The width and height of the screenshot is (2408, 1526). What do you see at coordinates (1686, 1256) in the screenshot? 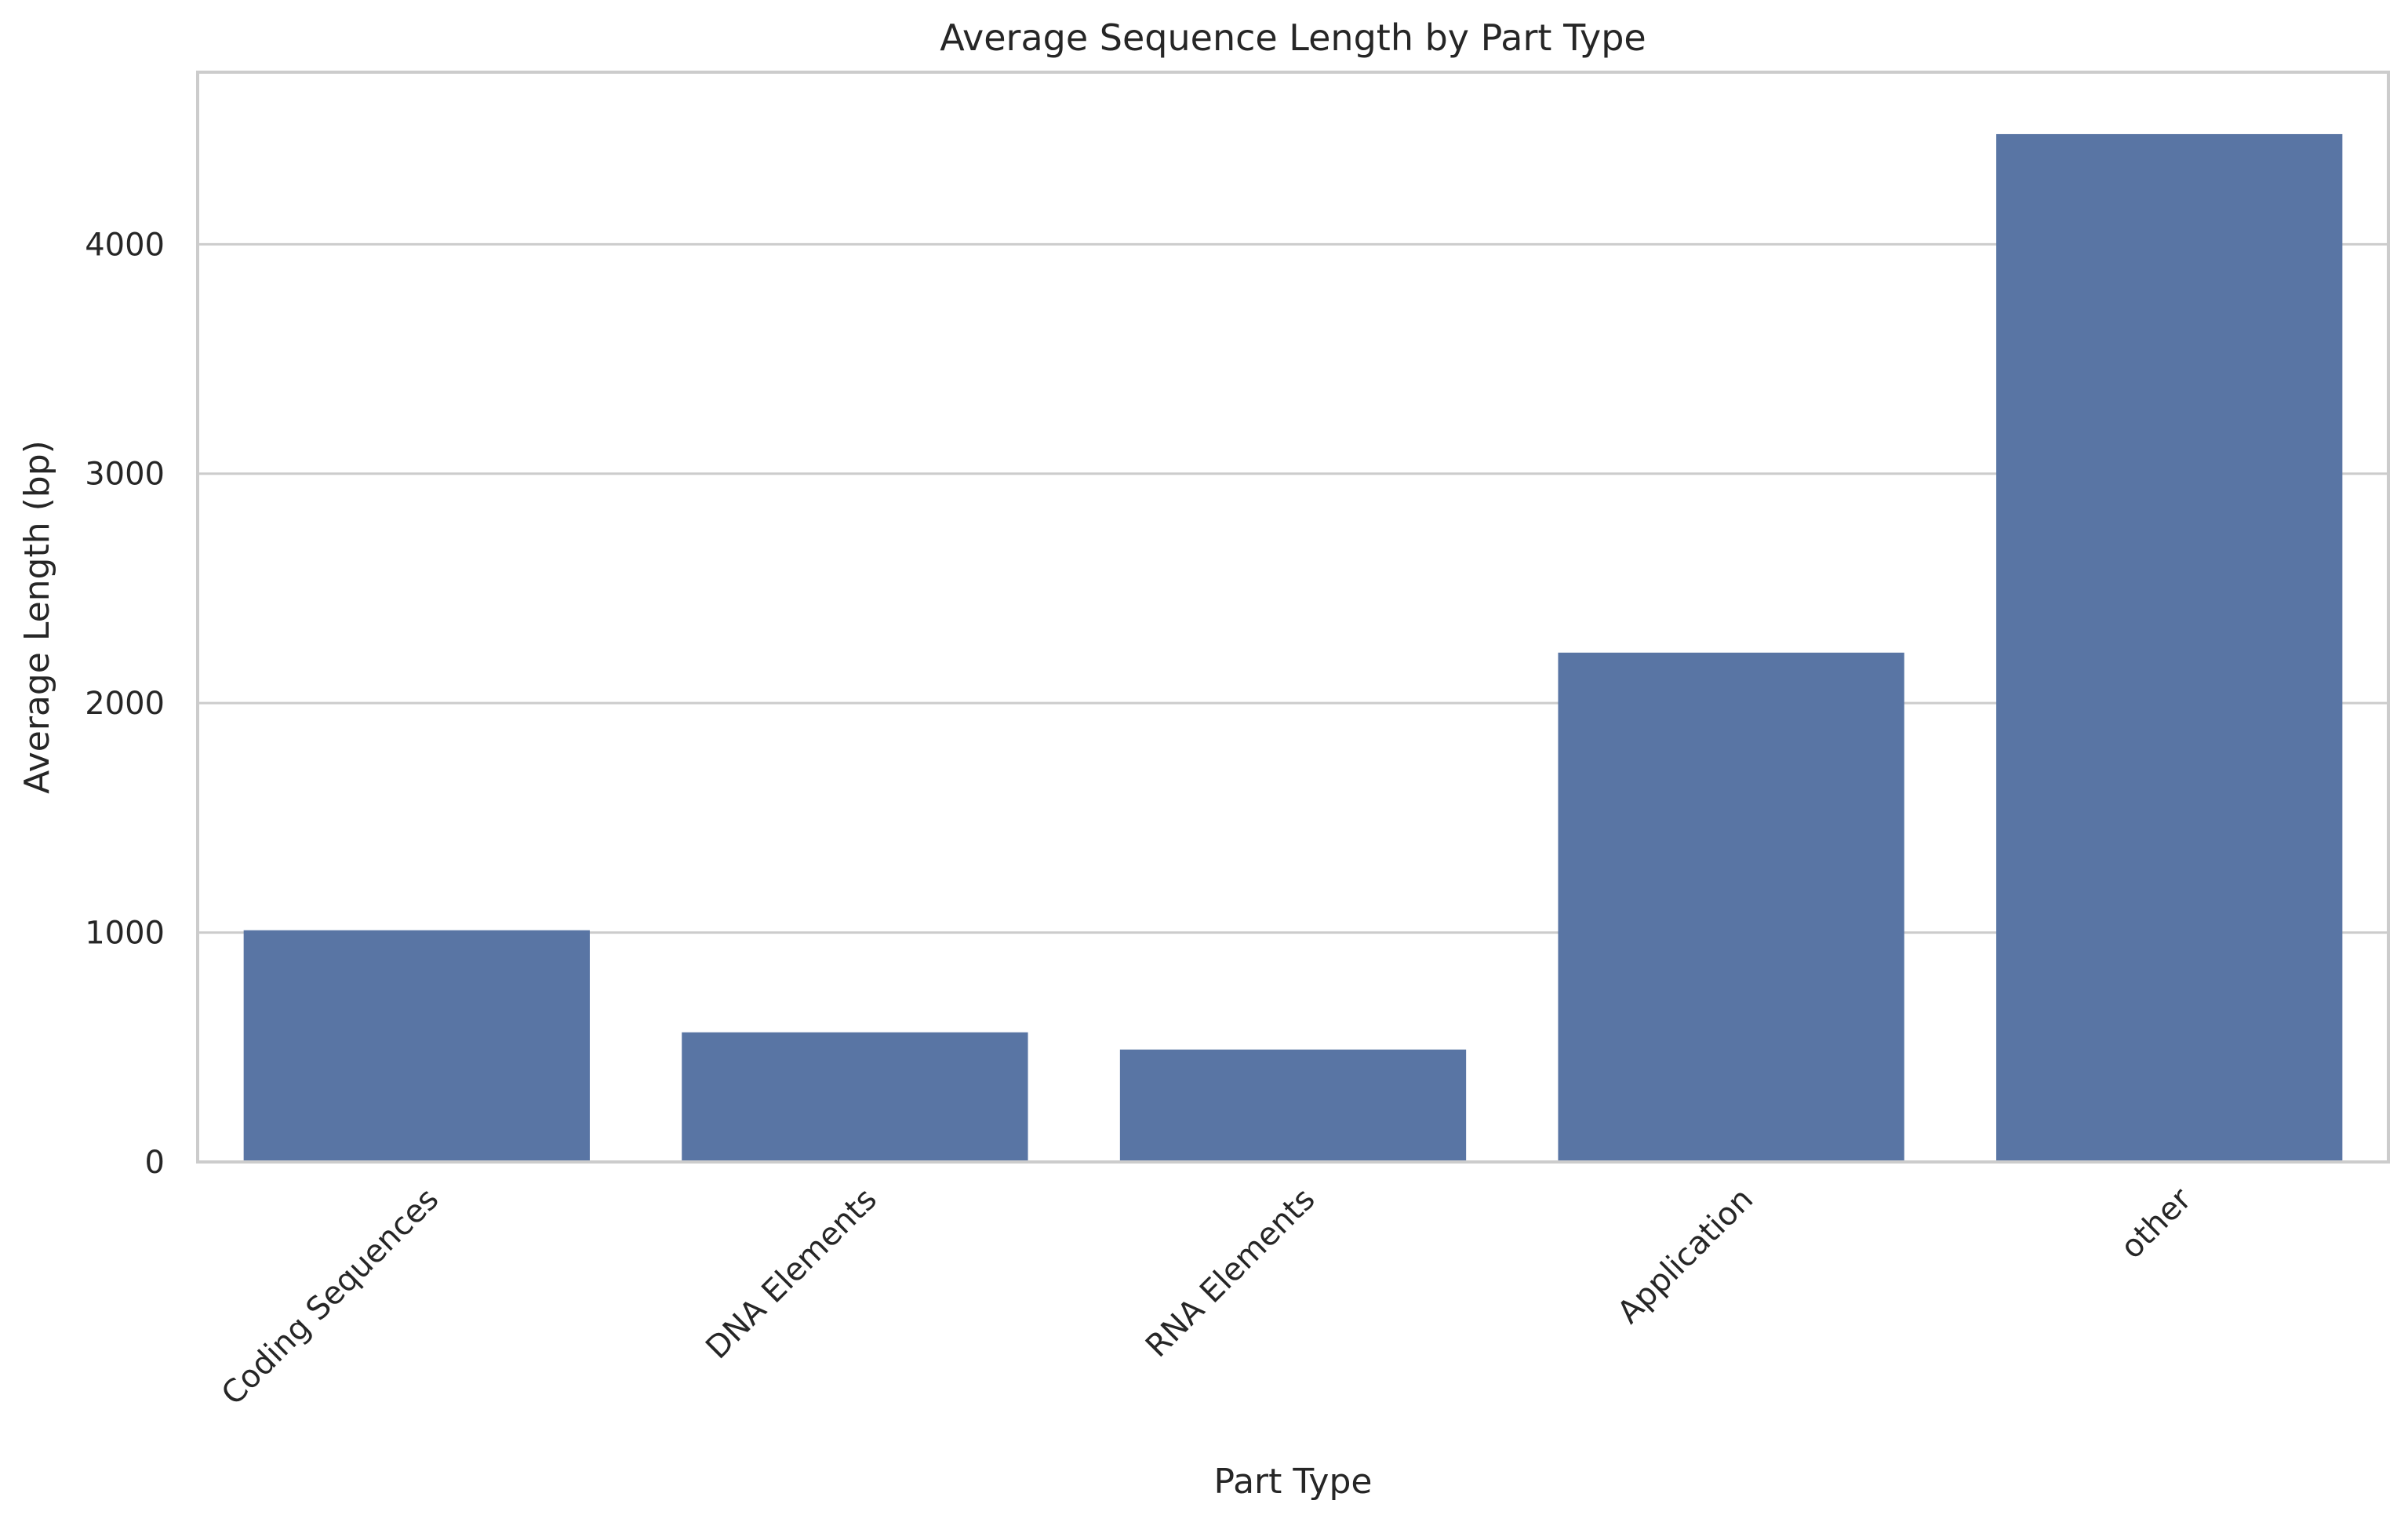
I see `x-tick-label: Application` at bounding box center [1686, 1256].